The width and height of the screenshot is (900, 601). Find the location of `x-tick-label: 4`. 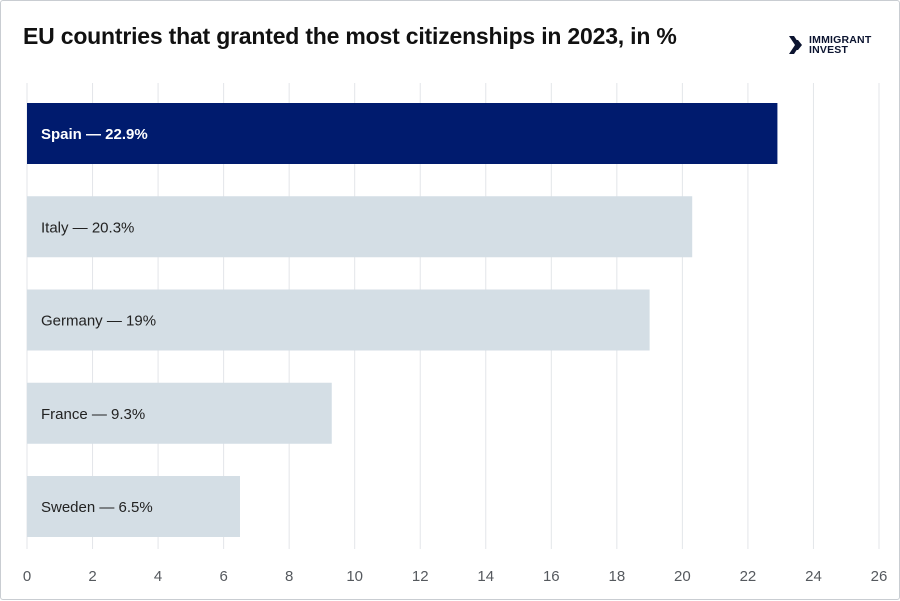

x-tick-label: 4 is located at coordinates (158, 576).